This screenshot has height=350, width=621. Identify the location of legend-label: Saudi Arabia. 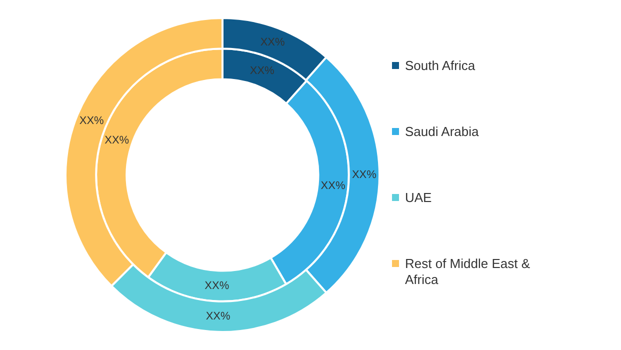
(442, 132).